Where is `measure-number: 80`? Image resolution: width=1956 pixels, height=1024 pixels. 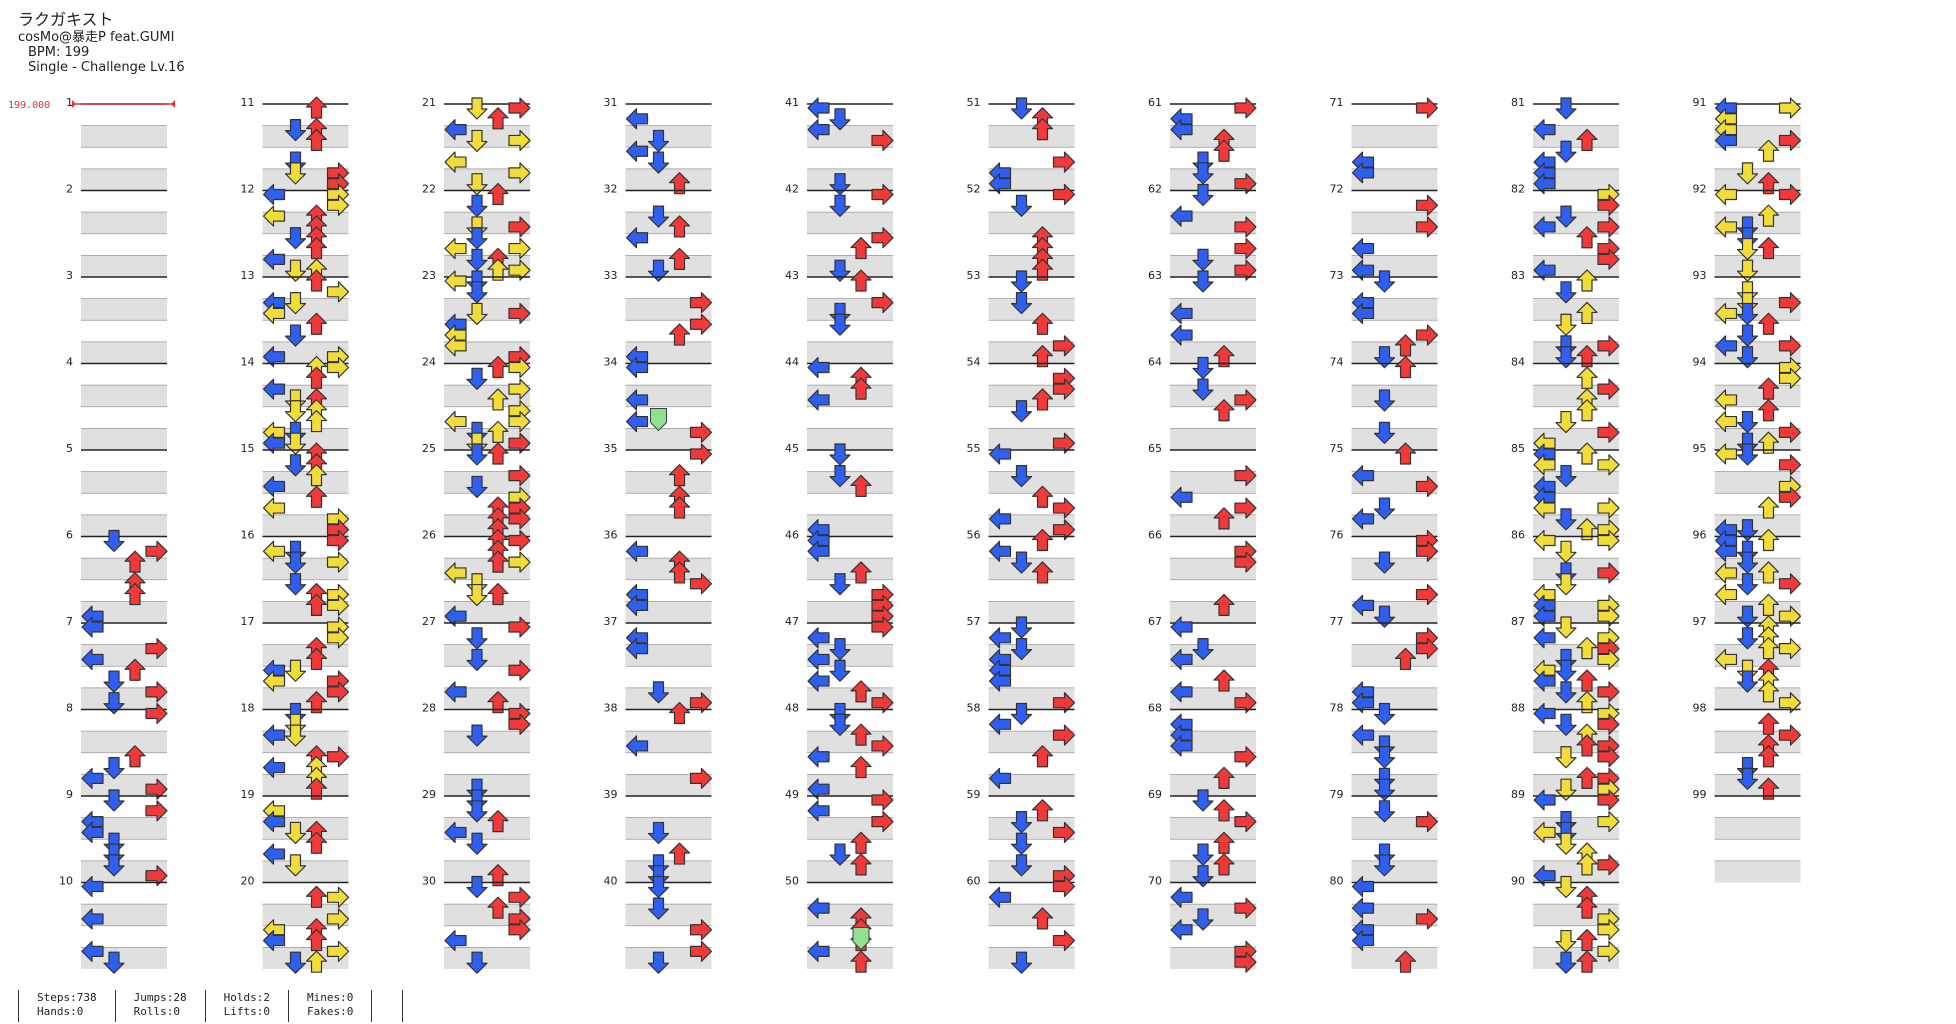
measure-number: 80 is located at coordinates (1337, 881).